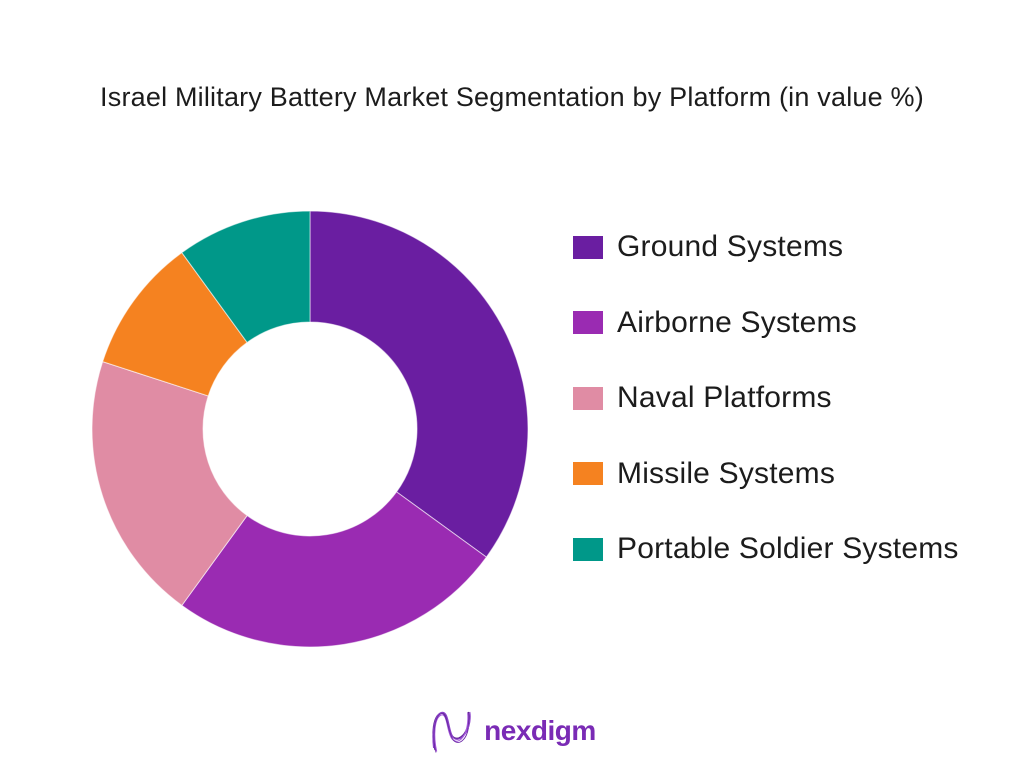 This screenshot has height=768, width=1024. I want to click on donut-slice-portable-soldier-systems, so click(246, 277).